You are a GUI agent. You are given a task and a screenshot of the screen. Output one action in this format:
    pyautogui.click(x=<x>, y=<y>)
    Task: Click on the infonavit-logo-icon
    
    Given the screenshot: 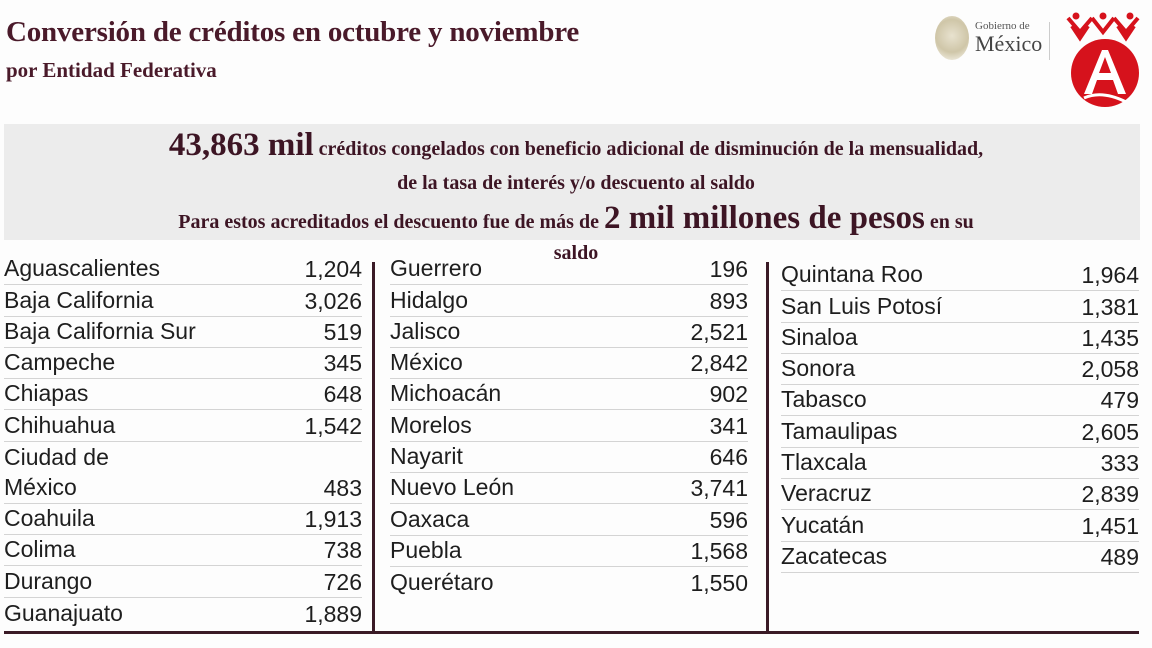 What is the action you would take?
    pyautogui.click(x=1103, y=59)
    